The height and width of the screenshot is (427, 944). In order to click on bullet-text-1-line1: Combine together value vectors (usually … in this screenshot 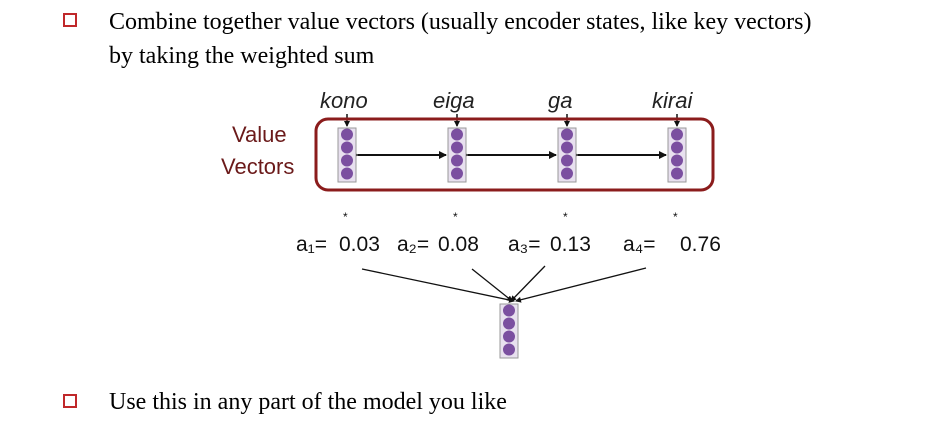, I will do `click(460, 22)`.